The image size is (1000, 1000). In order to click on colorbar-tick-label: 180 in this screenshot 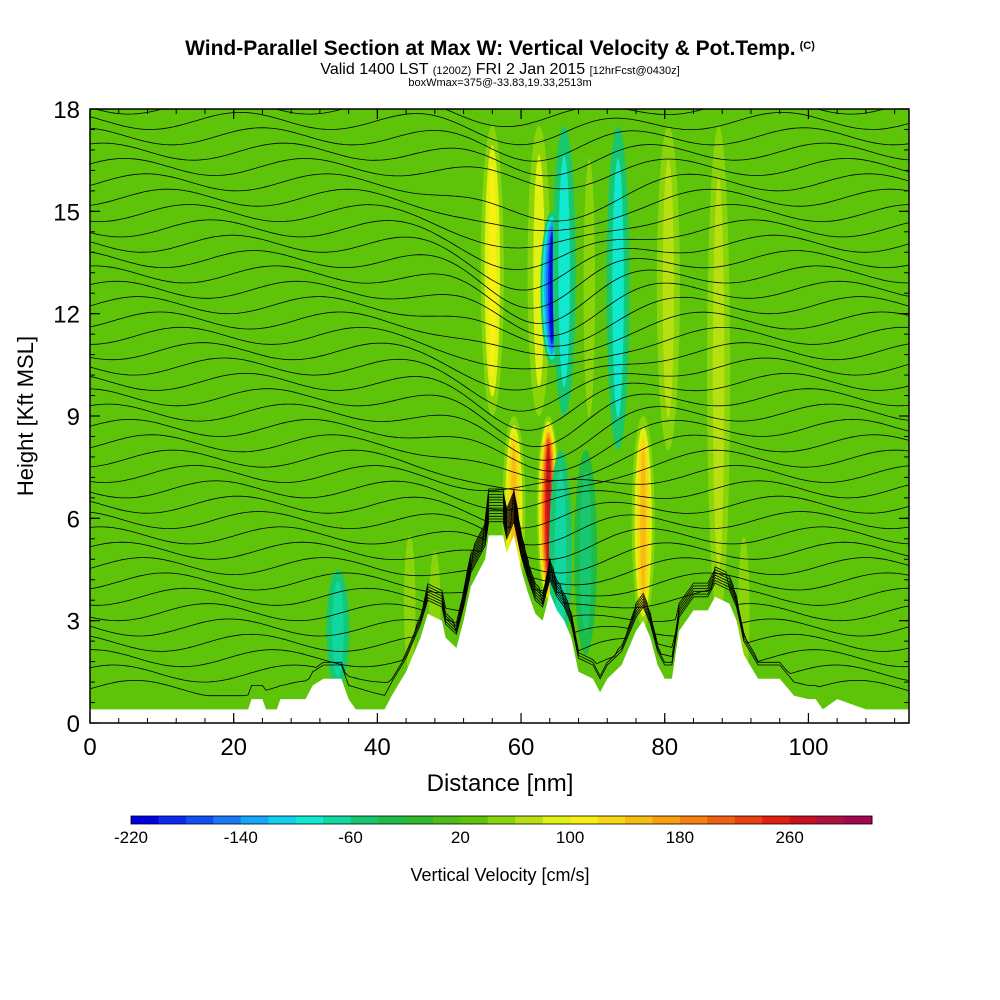, I will do `click(680, 837)`.